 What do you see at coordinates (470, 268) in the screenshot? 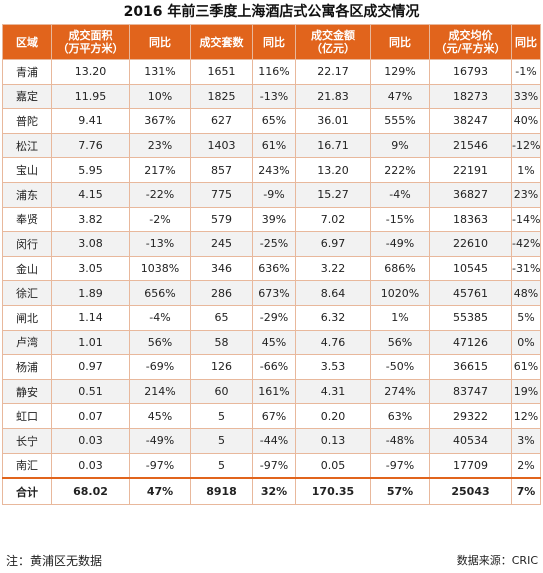
I see `value-cell: 10545` at bounding box center [470, 268].